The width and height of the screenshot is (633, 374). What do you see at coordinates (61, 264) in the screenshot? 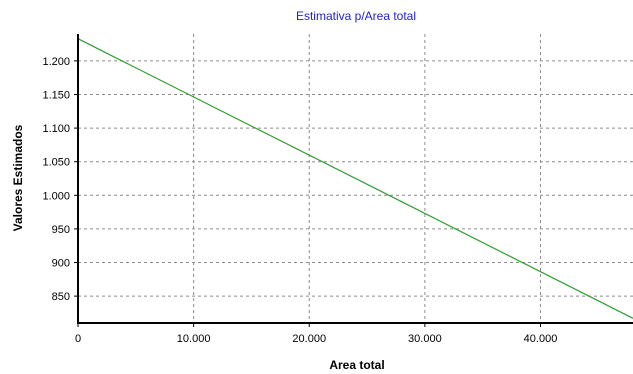
I see `y-tick-label: 900` at bounding box center [61, 264].